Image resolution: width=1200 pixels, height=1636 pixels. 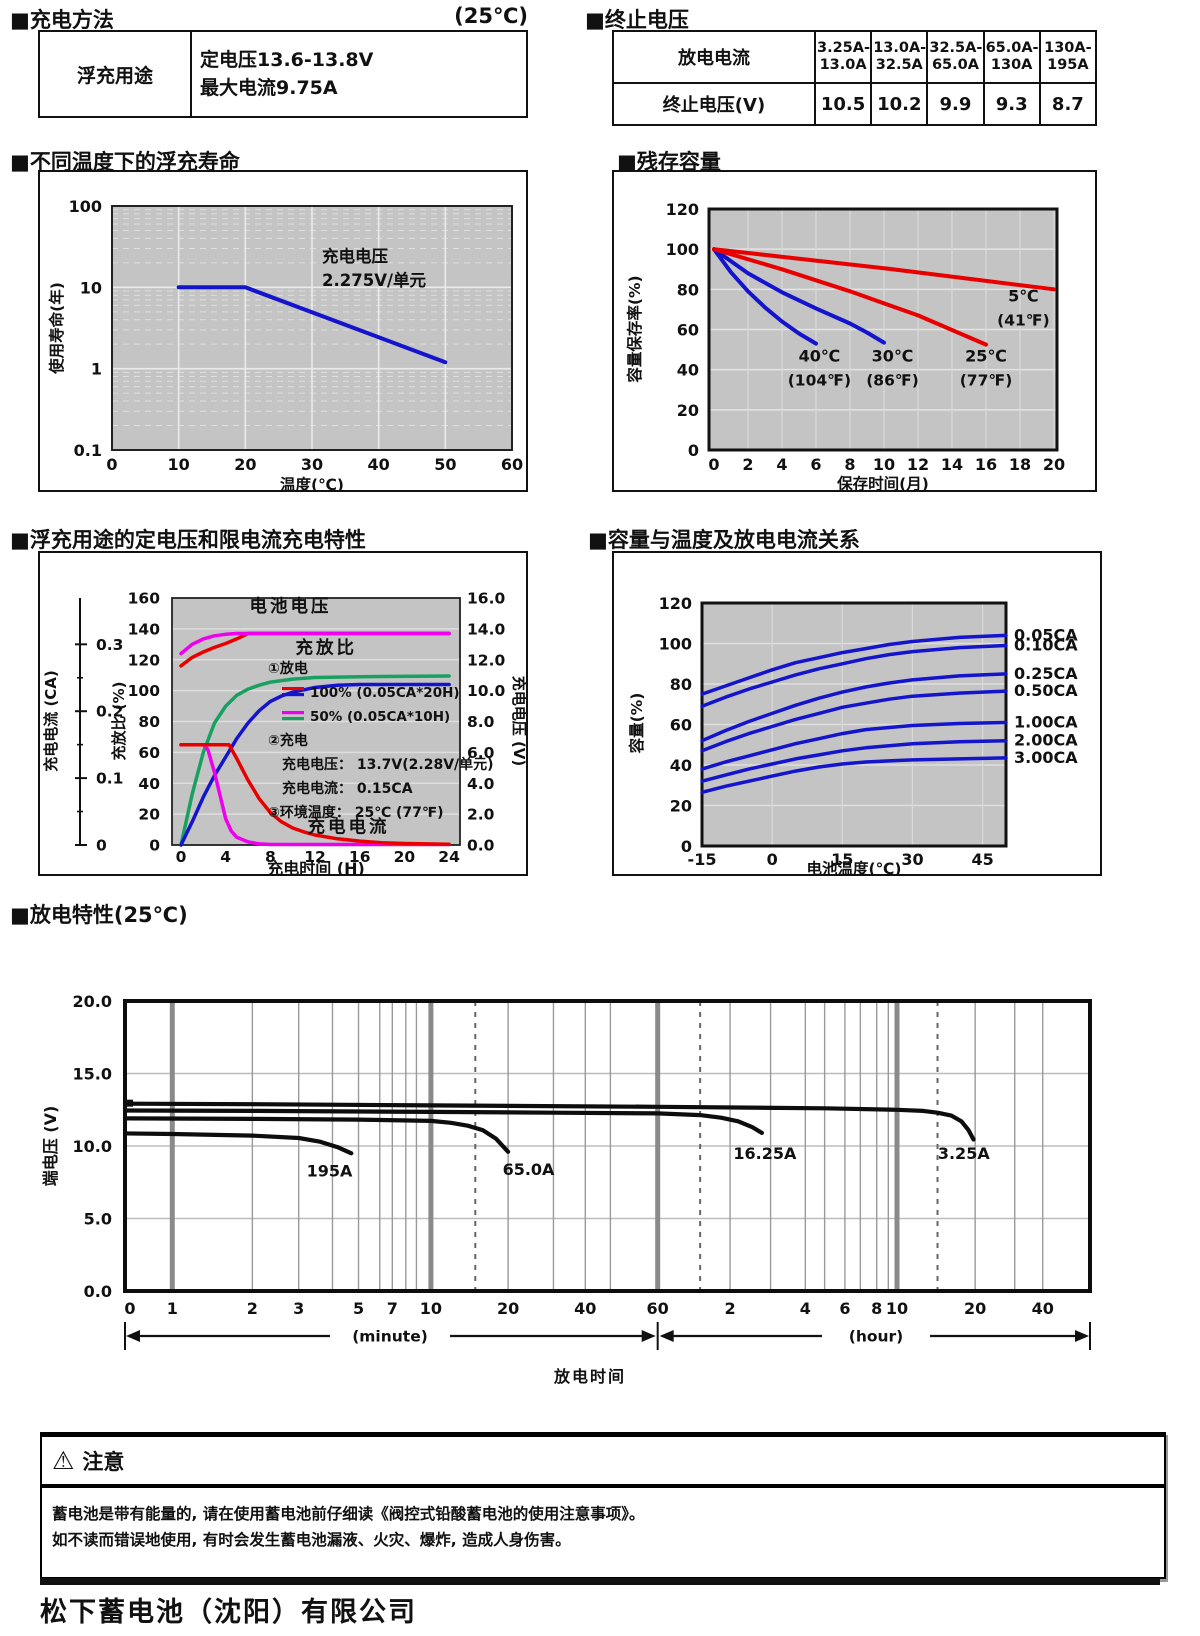 What do you see at coordinates (1046, 690) in the screenshot?
I see `series-label: 0.50CA` at bounding box center [1046, 690].